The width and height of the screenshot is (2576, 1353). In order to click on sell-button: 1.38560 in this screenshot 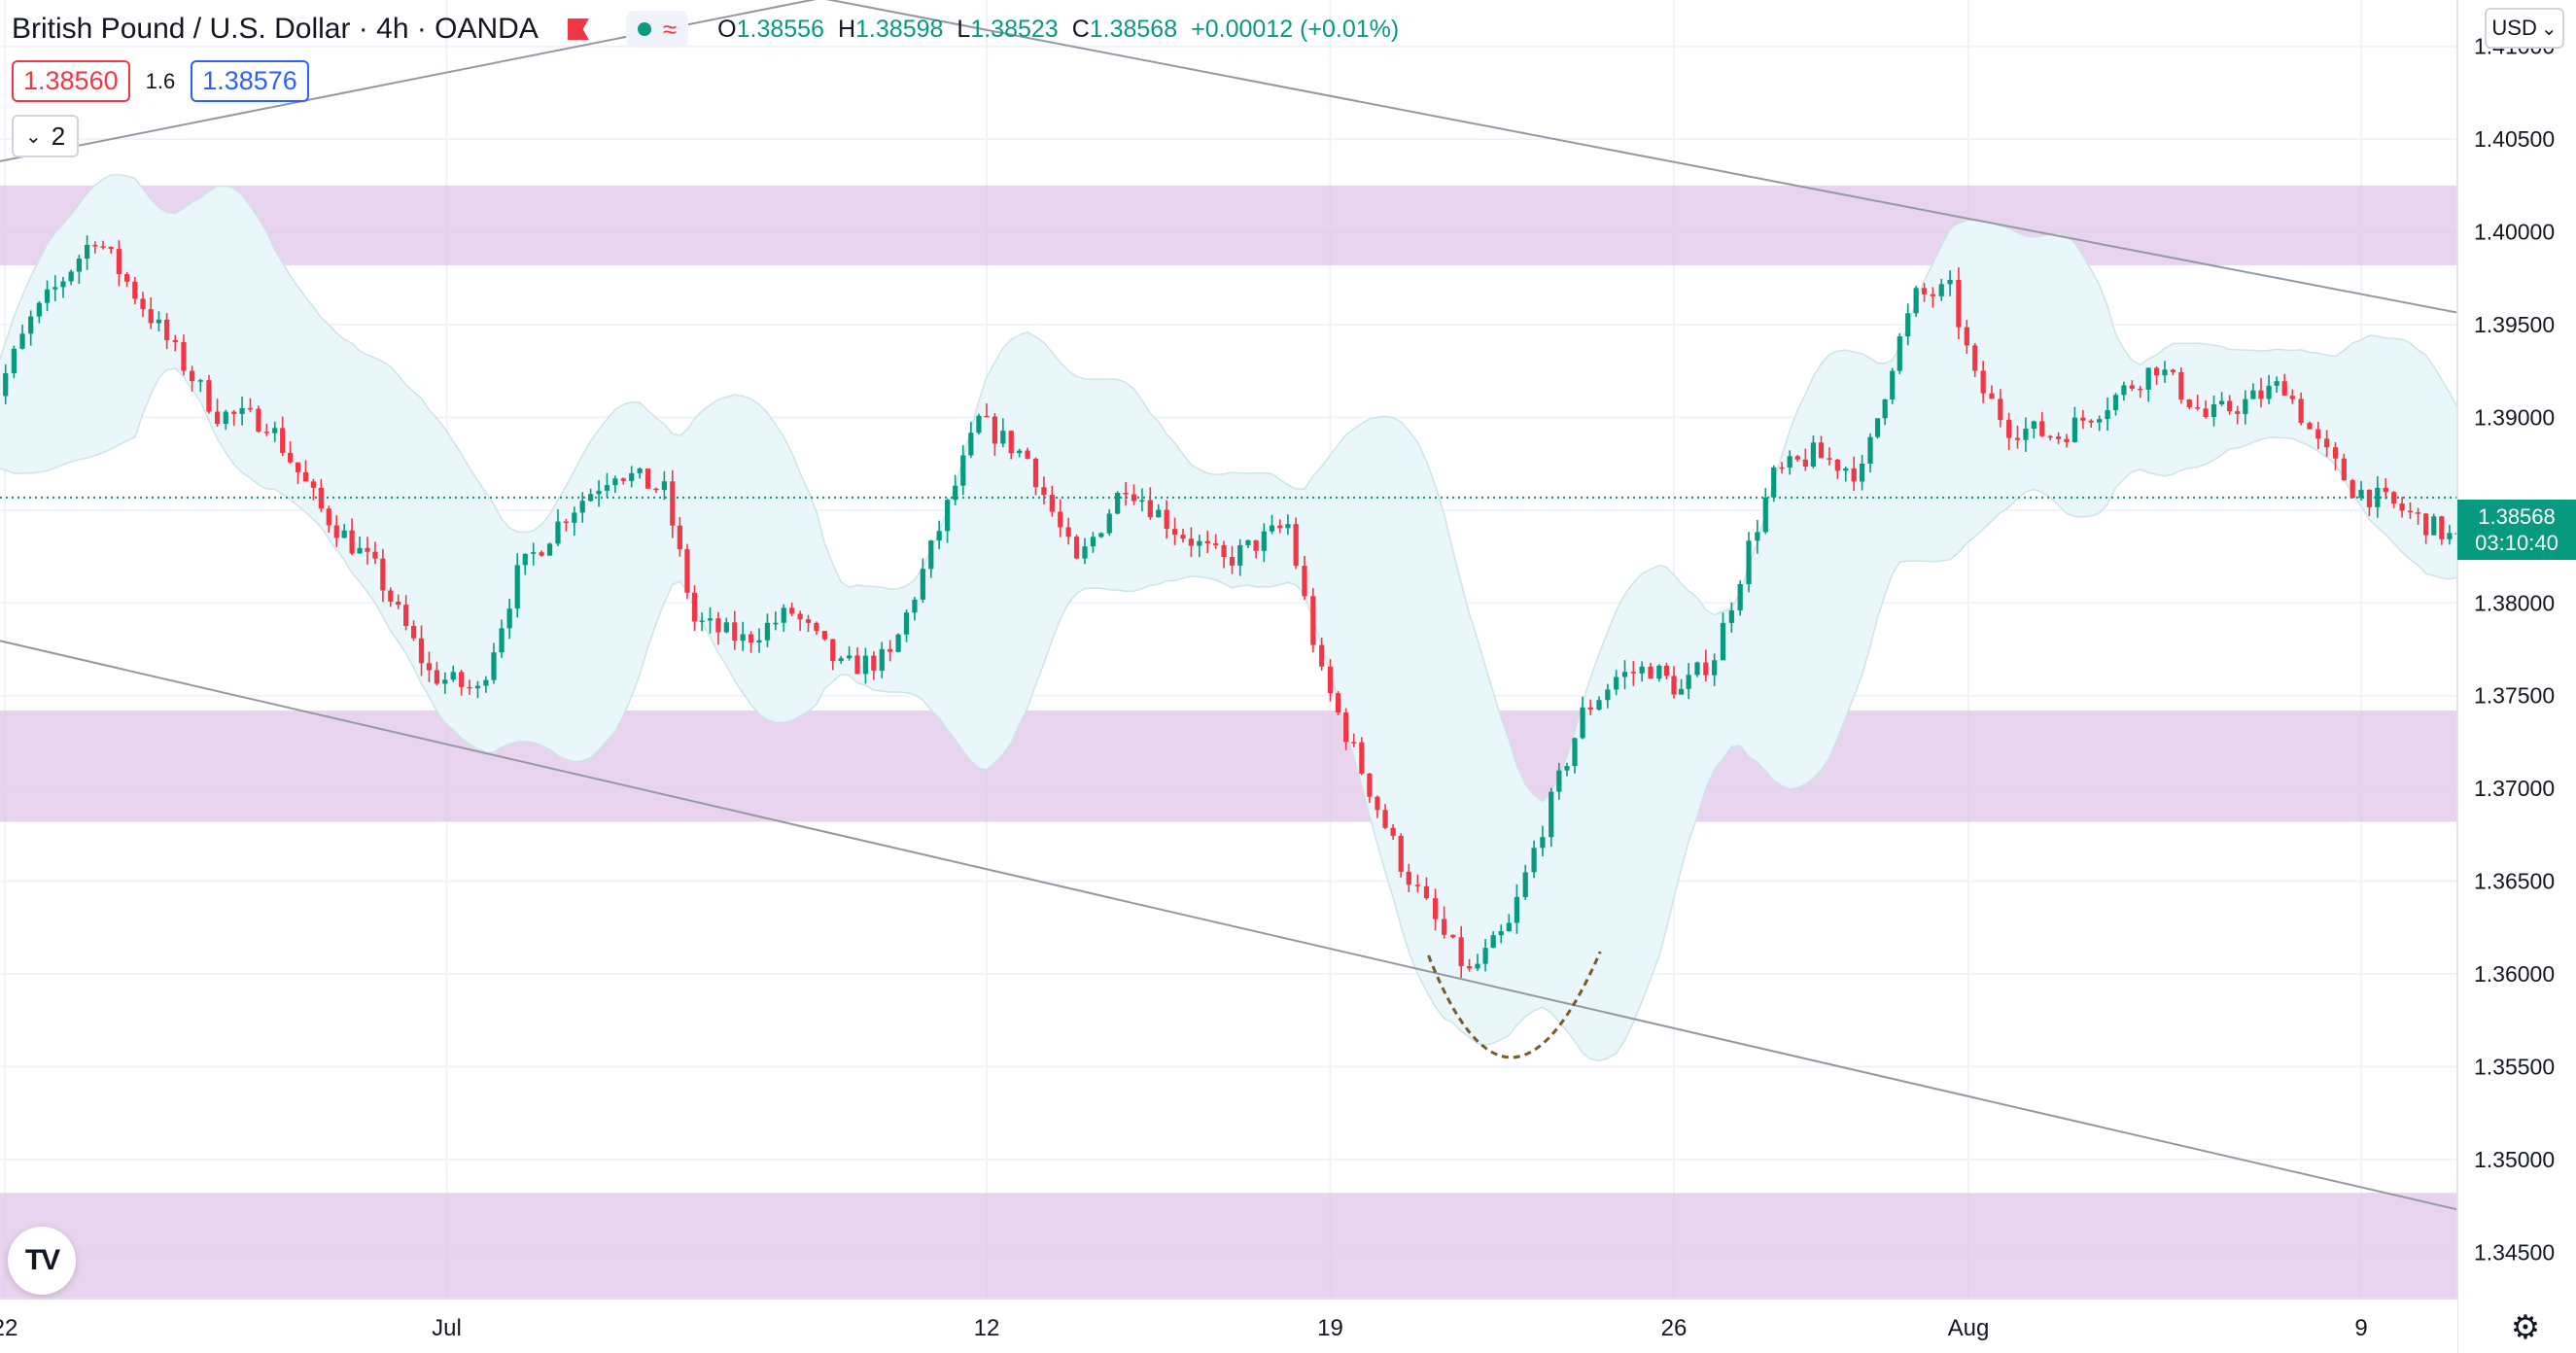, I will do `click(71, 81)`.